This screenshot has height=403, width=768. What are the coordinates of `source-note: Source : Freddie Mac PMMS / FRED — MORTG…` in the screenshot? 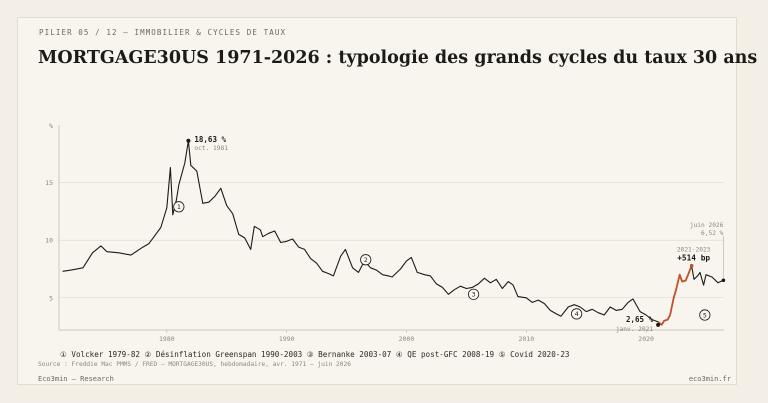 It's located at (194, 364).